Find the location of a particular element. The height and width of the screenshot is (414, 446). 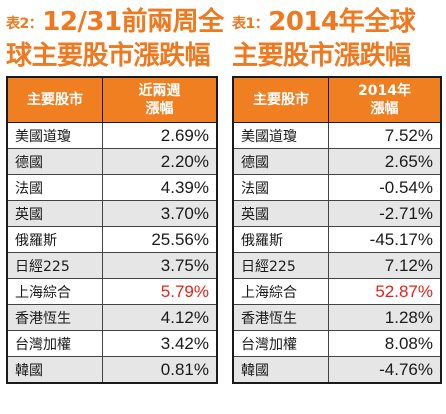

change-value: -0.54% is located at coordinates (385, 187).